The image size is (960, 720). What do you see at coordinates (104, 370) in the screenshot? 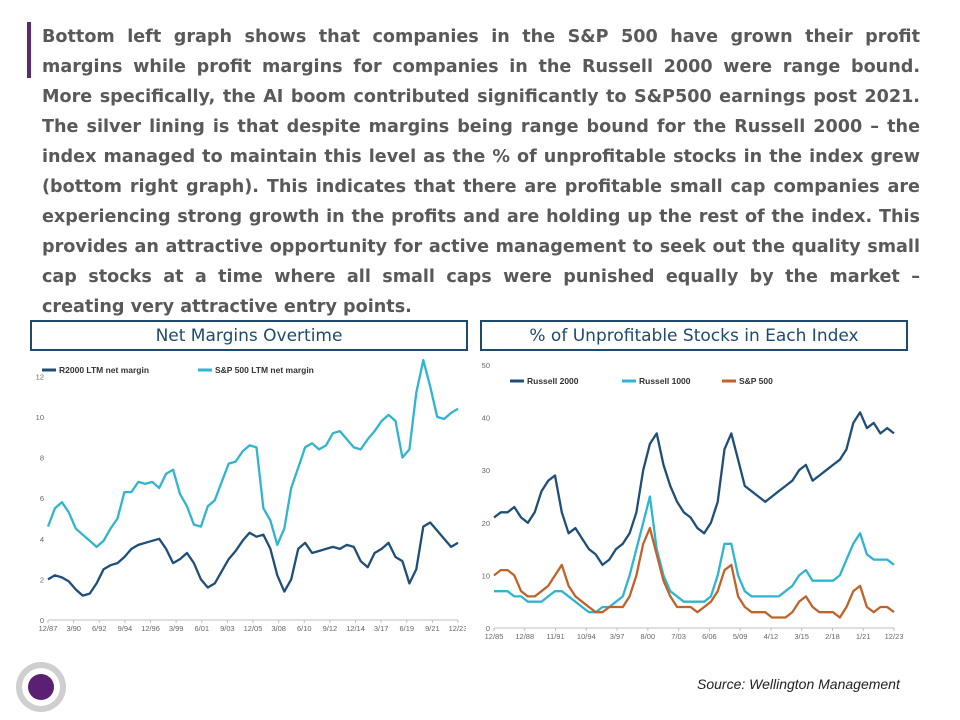
I see `legend-label: R2000 LTM net margin` at bounding box center [104, 370].